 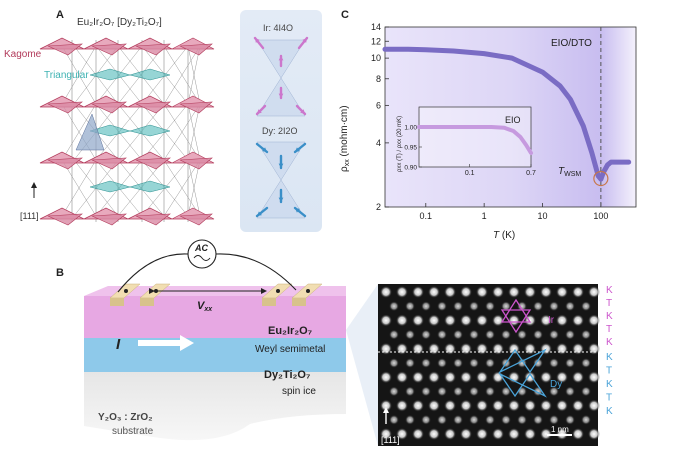 What do you see at coordinates (29, 216) in the screenshot?
I see `axis-111-label: [111]` at bounding box center [29, 216].